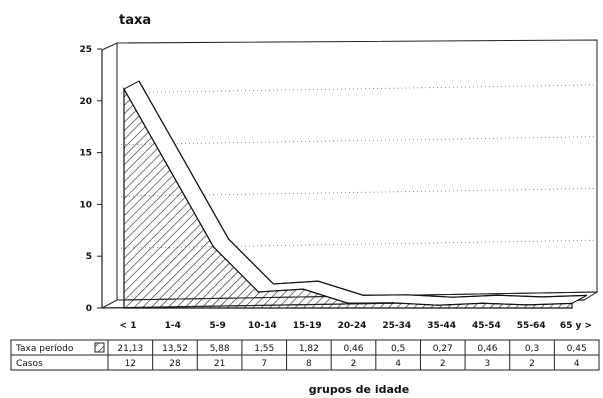 This screenshot has width=603, height=398. Describe the element at coordinates (443, 349) in the screenshot. I see `table-cell: 0,27` at that location.